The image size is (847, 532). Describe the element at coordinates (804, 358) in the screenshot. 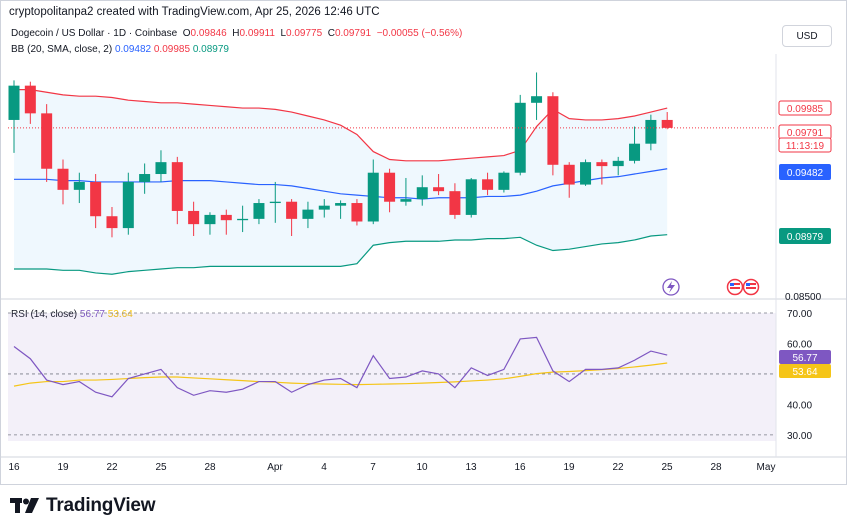

I see `rsi-tag: 56.77` at that location.